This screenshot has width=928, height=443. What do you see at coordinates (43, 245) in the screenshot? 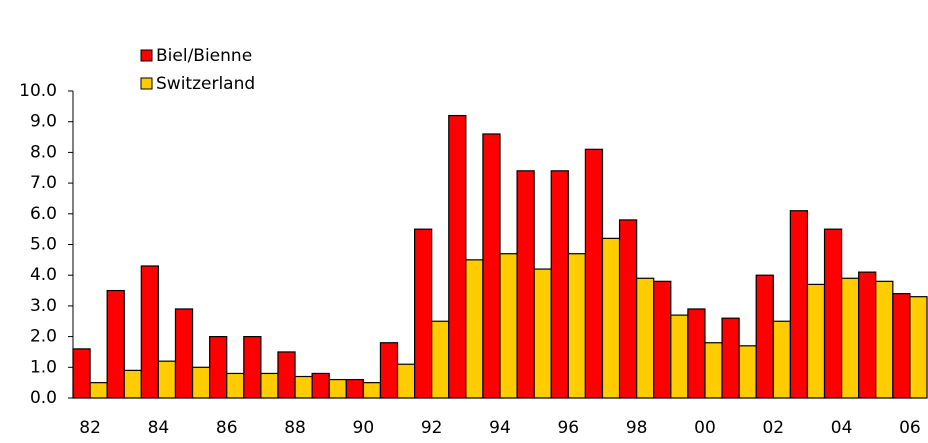
I see `y-tick-label: 5.0` at bounding box center [43, 245].